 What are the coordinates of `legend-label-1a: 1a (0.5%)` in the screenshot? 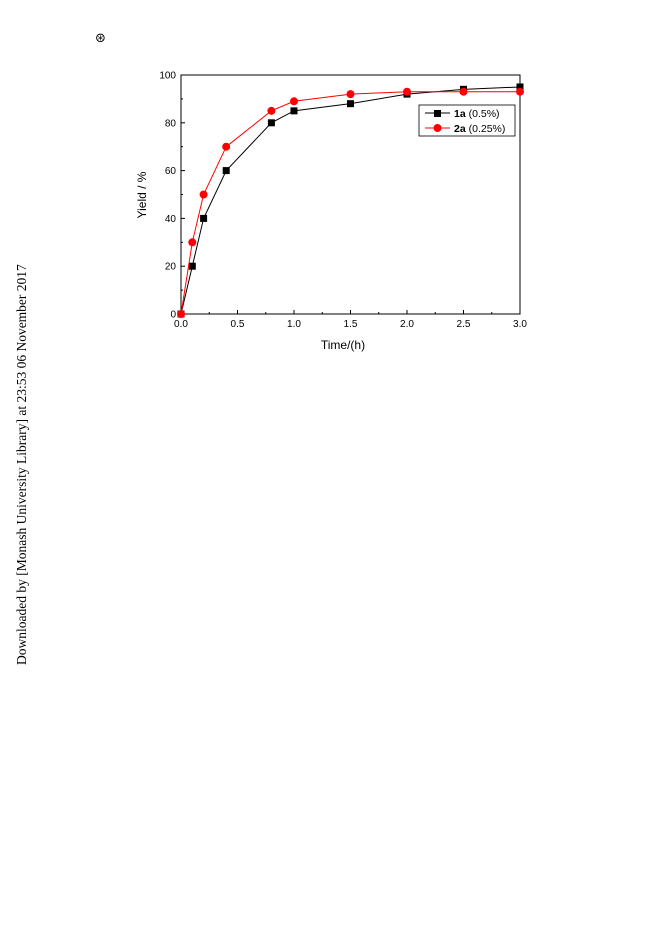 It's located at (477, 114).